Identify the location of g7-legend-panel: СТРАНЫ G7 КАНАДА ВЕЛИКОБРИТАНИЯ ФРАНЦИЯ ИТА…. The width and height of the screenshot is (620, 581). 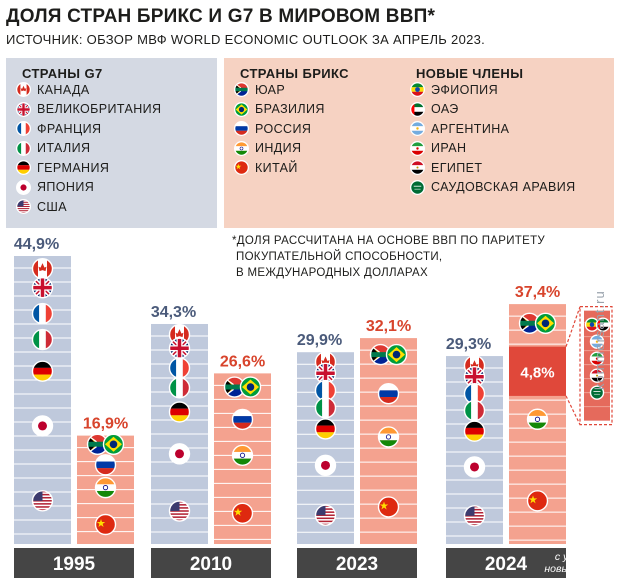
(111, 143).